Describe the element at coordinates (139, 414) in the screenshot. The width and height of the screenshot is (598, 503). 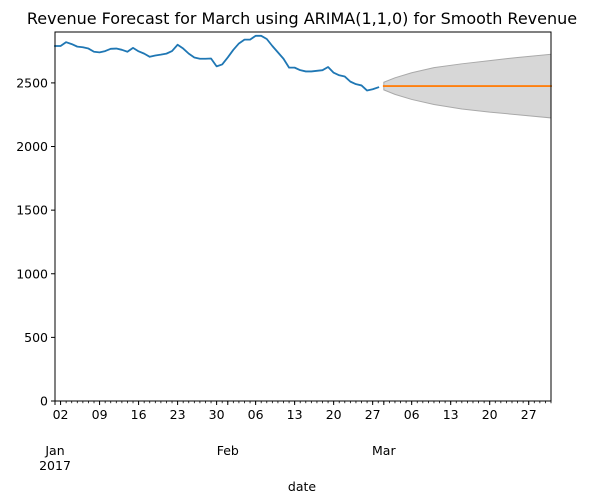
I see `x-tick-label: 16` at that location.